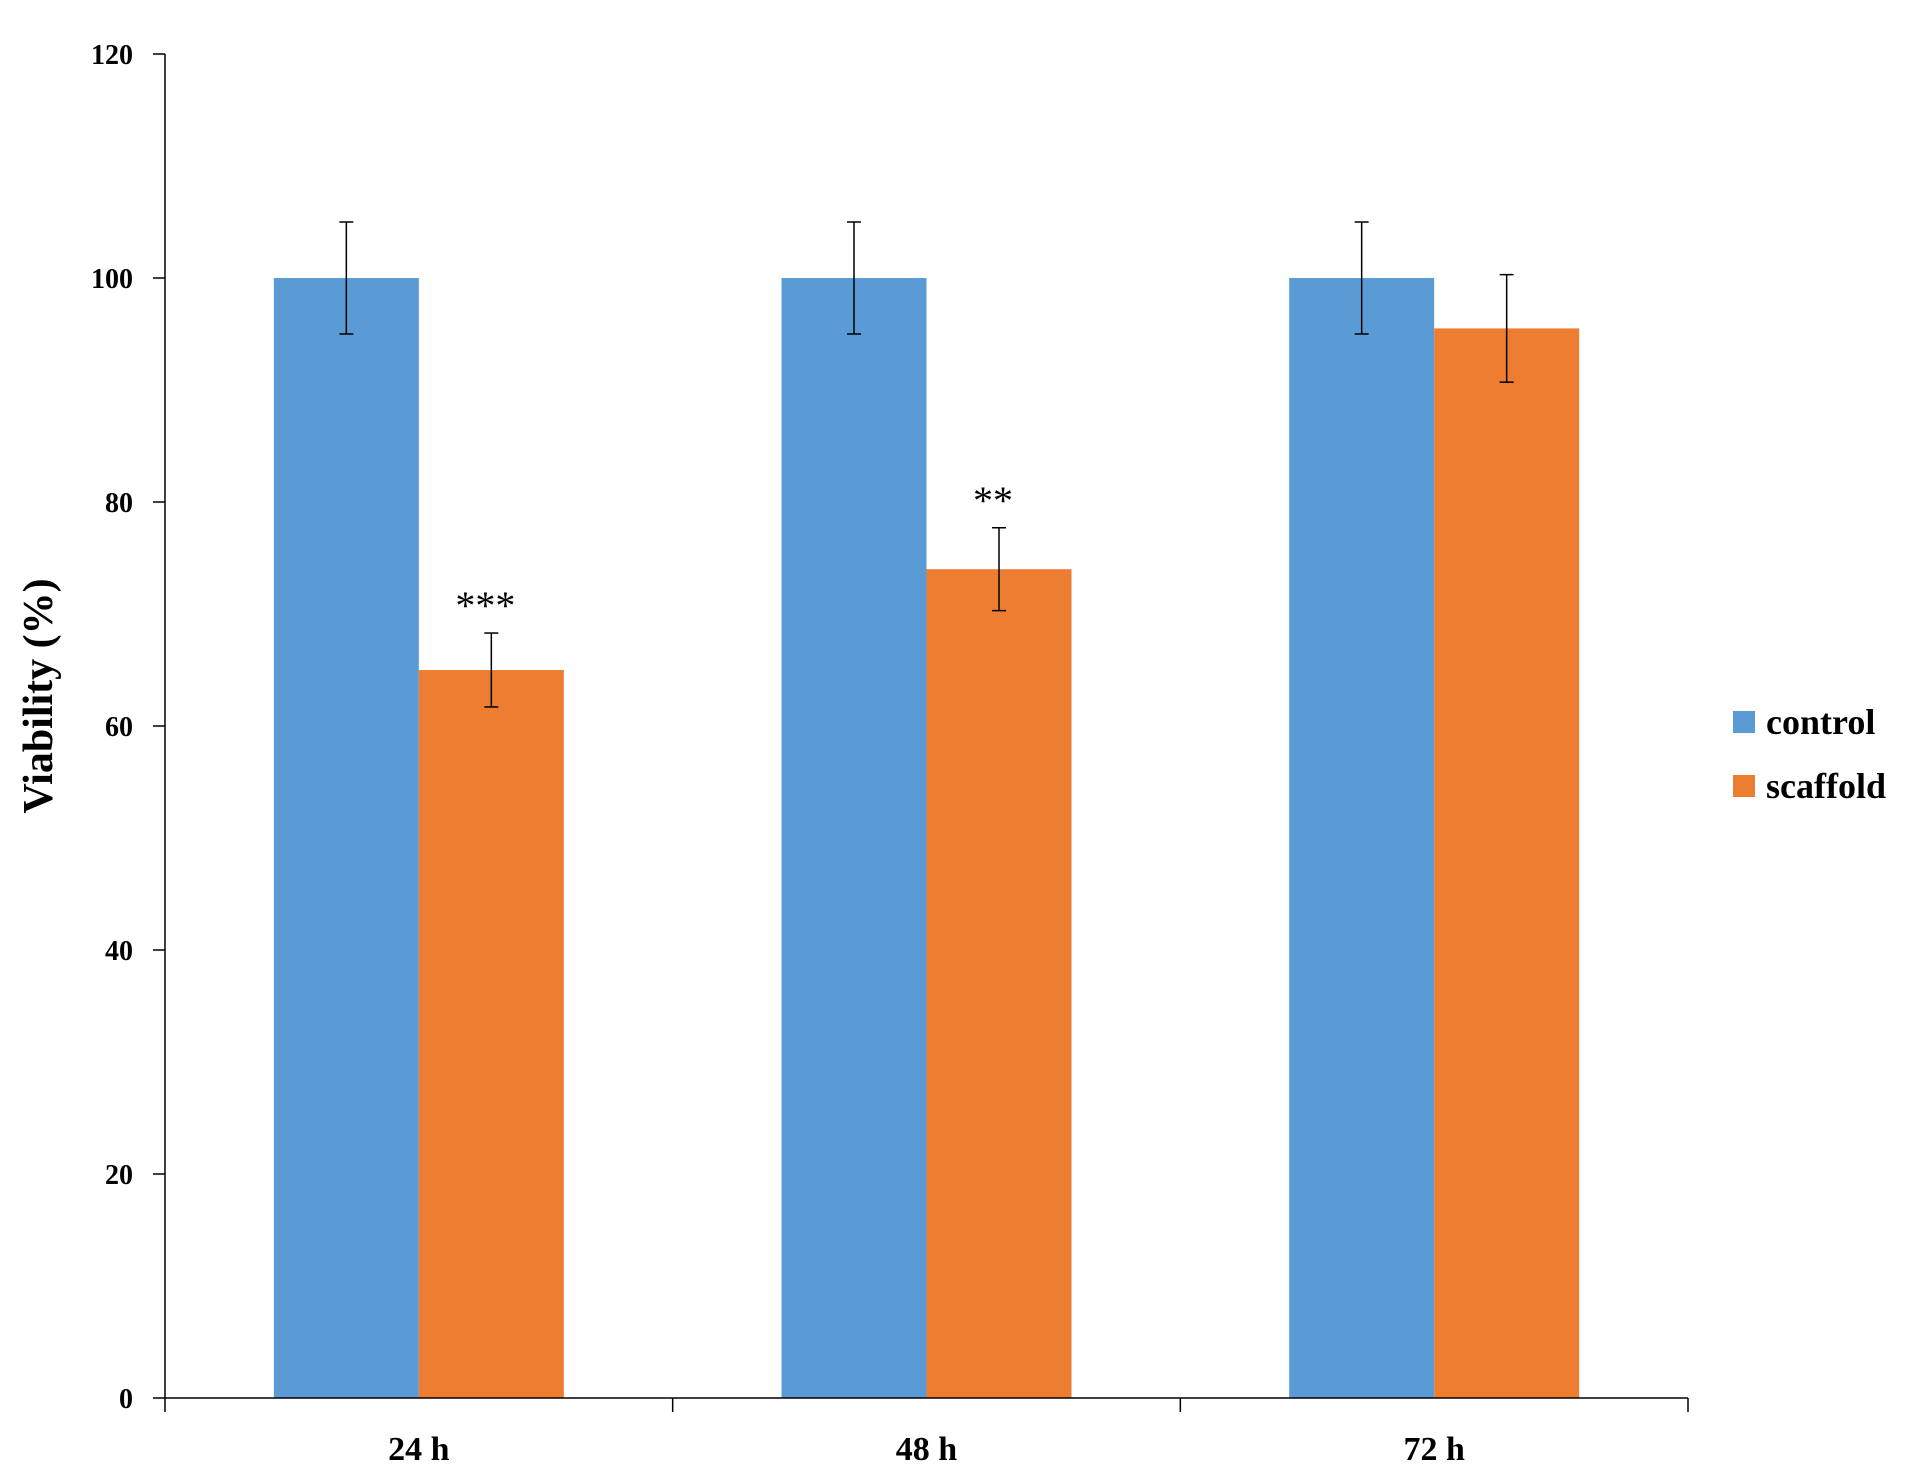 The image size is (1913, 1473). What do you see at coordinates (112, 55) in the screenshot?
I see `y-tick-label: 120` at bounding box center [112, 55].